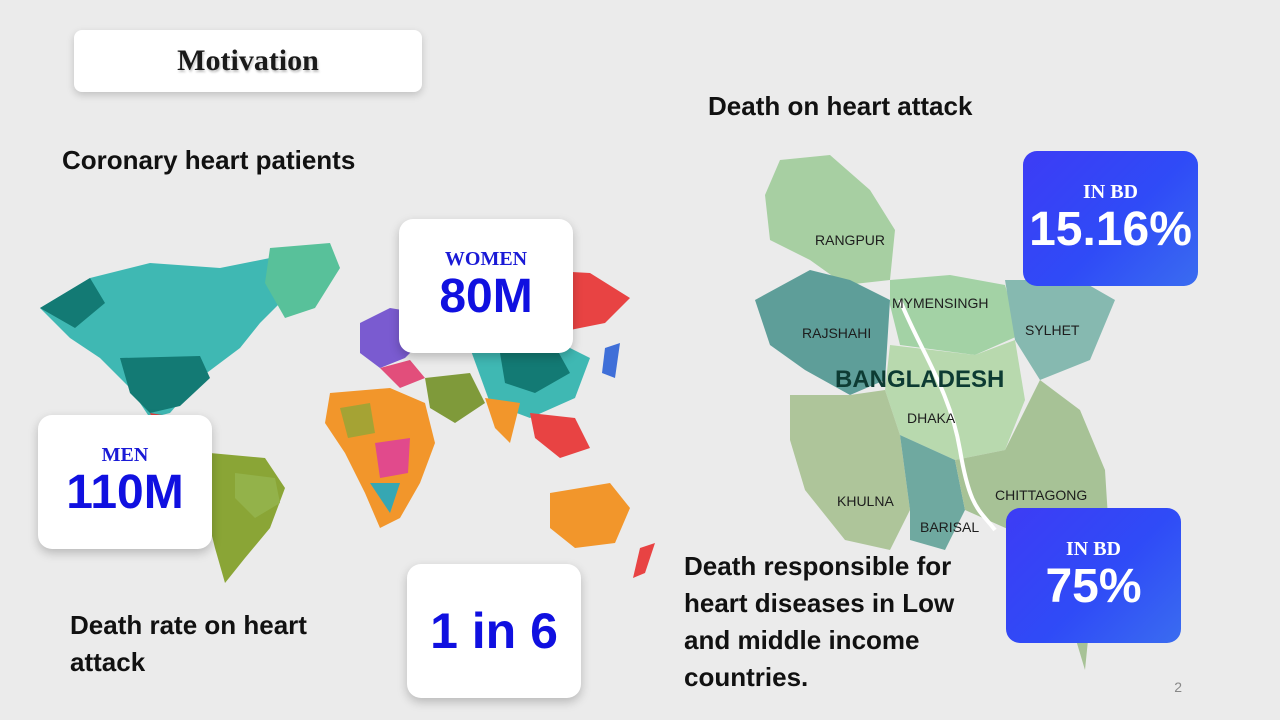 Image resolution: width=1280 pixels, height=720 pixels. What do you see at coordinates (560, 435) in the screenshot?
I see `map-southeast-asia` at bounding box center [560, 435].